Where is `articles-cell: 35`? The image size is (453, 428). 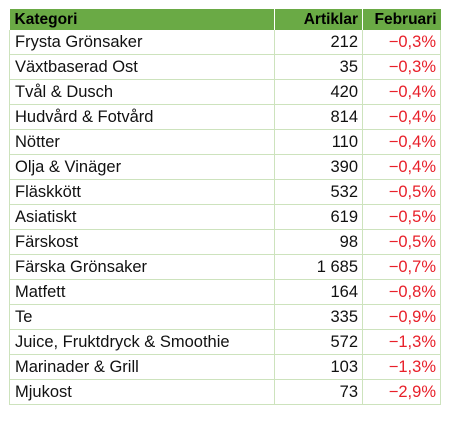 articles-cell: 35 is located at coordinates (318, 67).